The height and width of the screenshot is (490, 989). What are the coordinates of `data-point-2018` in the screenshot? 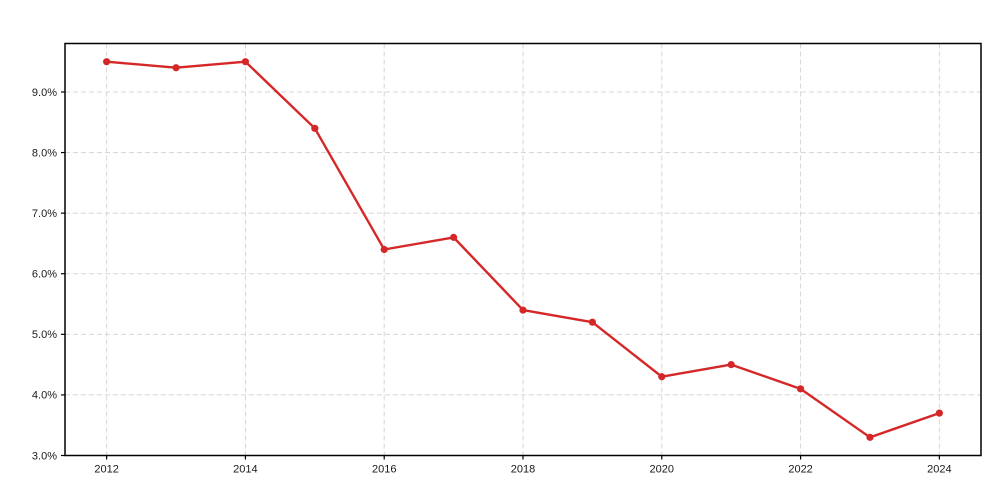 It's located at (523, 310).